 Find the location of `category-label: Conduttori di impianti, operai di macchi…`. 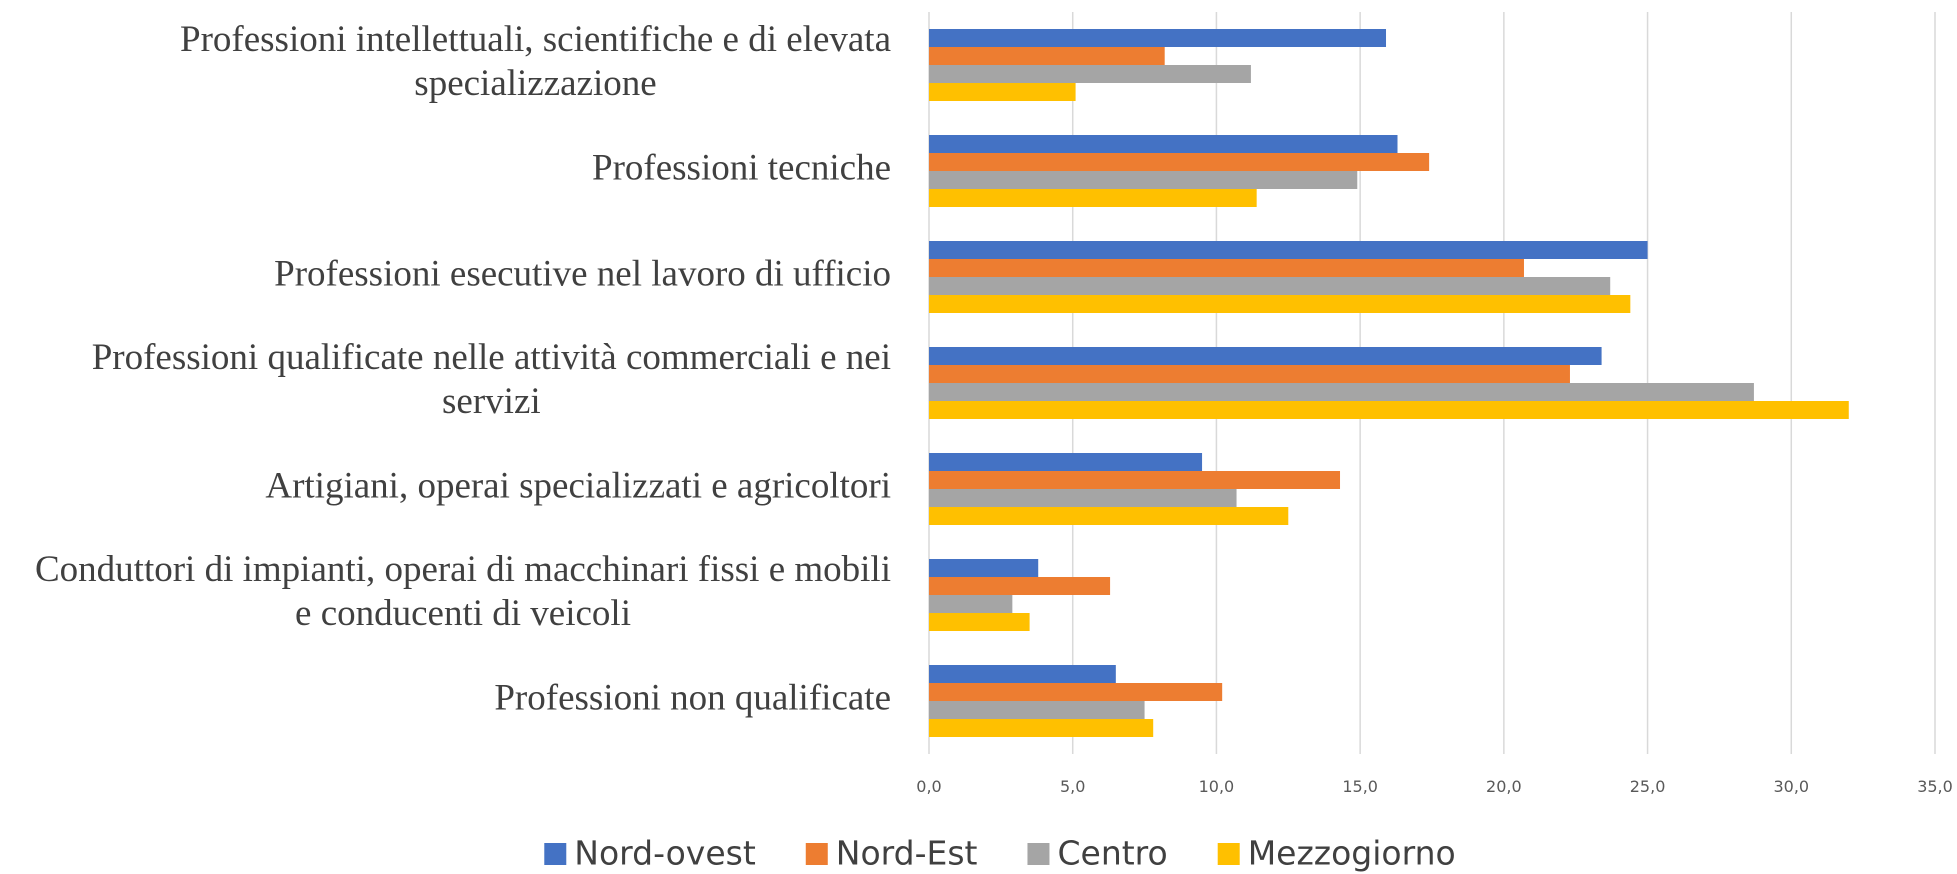

category-label: Conduttori di impianti, operai di macchi… is located at coordinates (463, 591).